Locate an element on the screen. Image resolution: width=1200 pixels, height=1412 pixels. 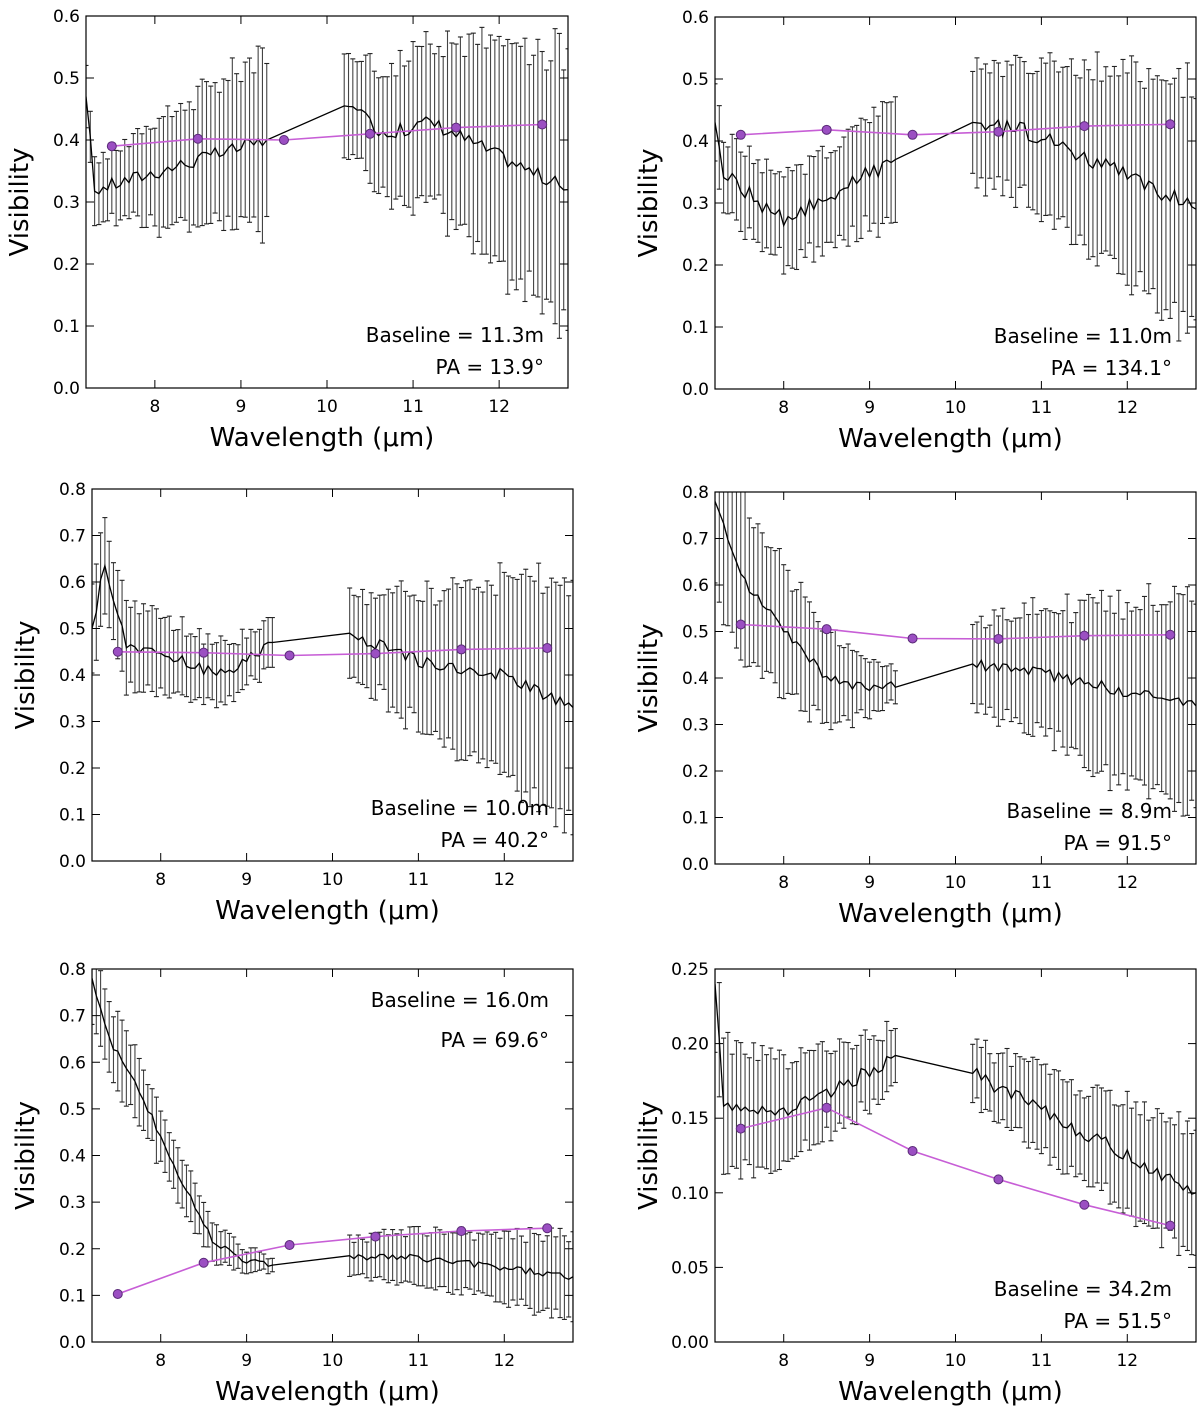
baseline-annotation: Baseline = 11.0m is located at coordinates (1083, 336).